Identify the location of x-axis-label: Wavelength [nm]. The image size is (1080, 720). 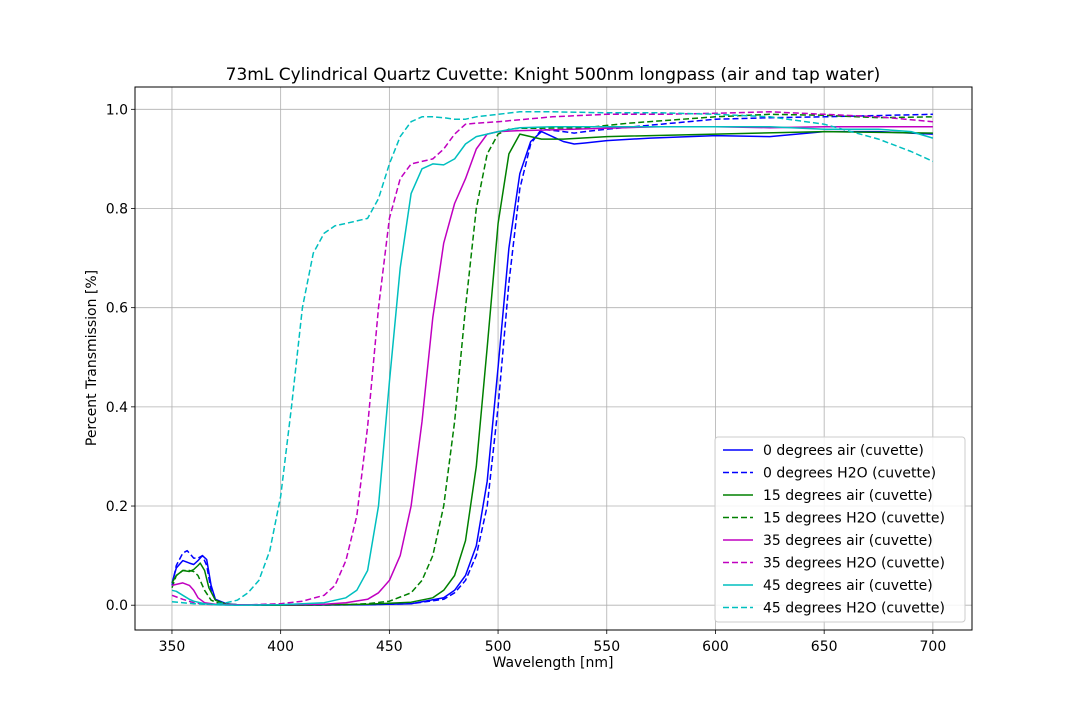
(553, 663).